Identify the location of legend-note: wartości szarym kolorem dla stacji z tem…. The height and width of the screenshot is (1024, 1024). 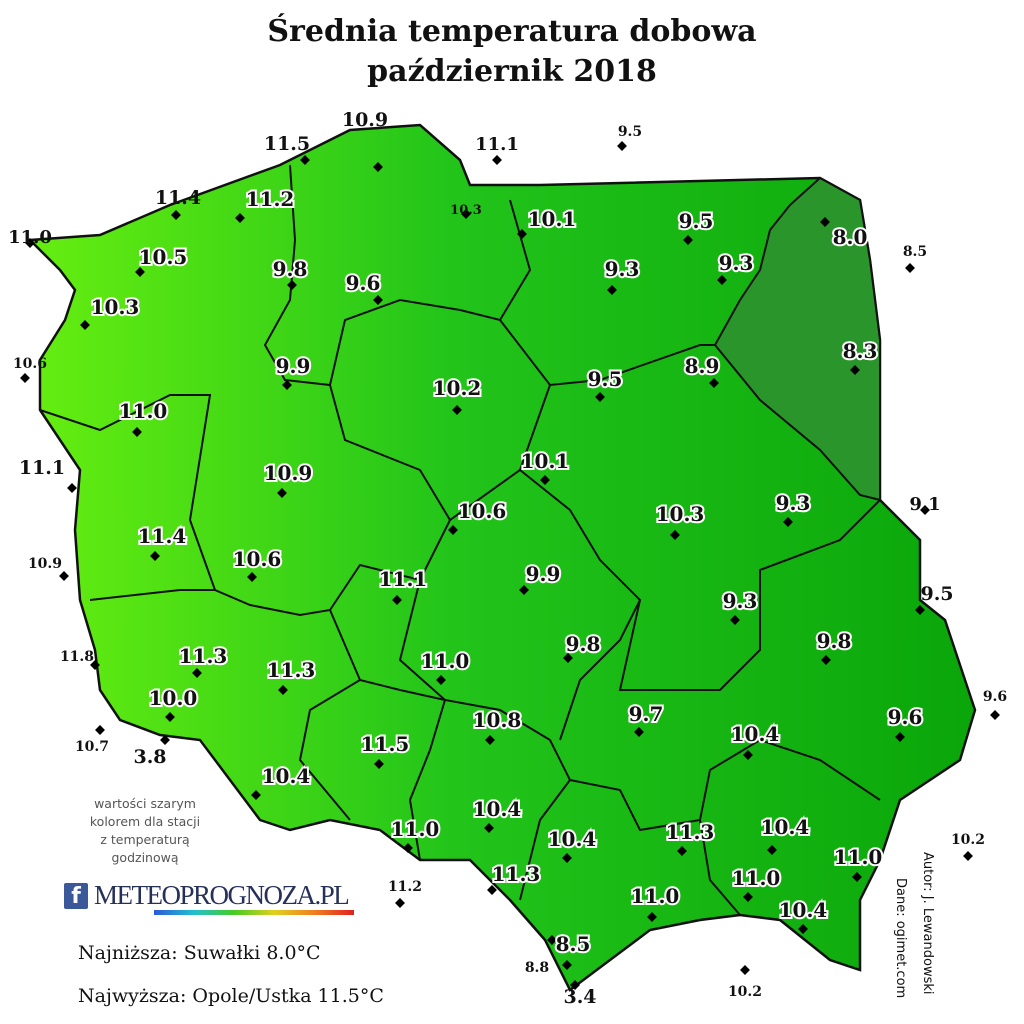
(145, 831).